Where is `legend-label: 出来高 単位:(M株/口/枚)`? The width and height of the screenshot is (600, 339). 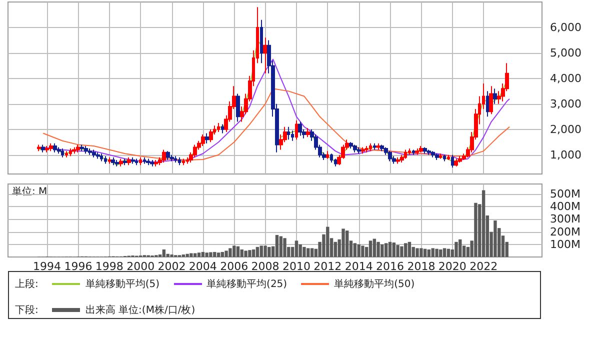 legend-label: 出来高 単位:(M株/口/枚) is located at coordinates (140, 310).